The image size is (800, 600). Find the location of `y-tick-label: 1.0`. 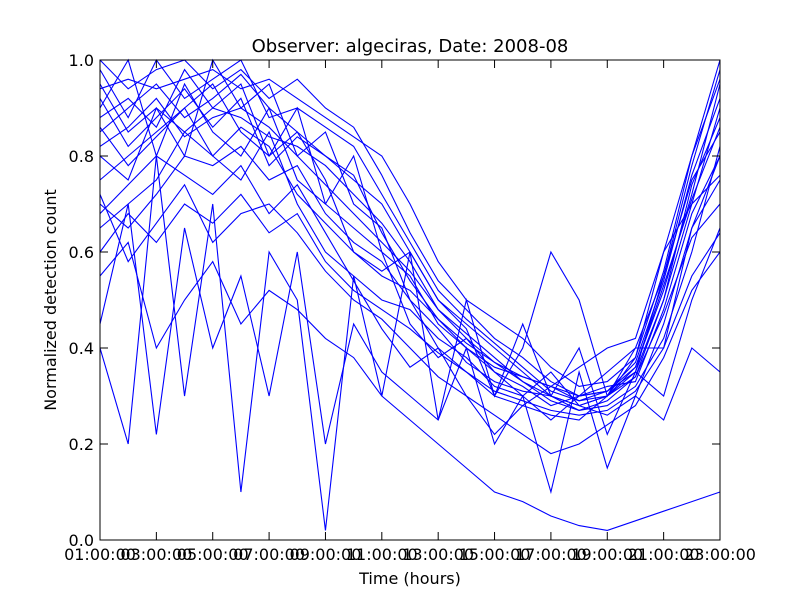

y-tick-label: 1.0 is located at coordinates (81, 60).